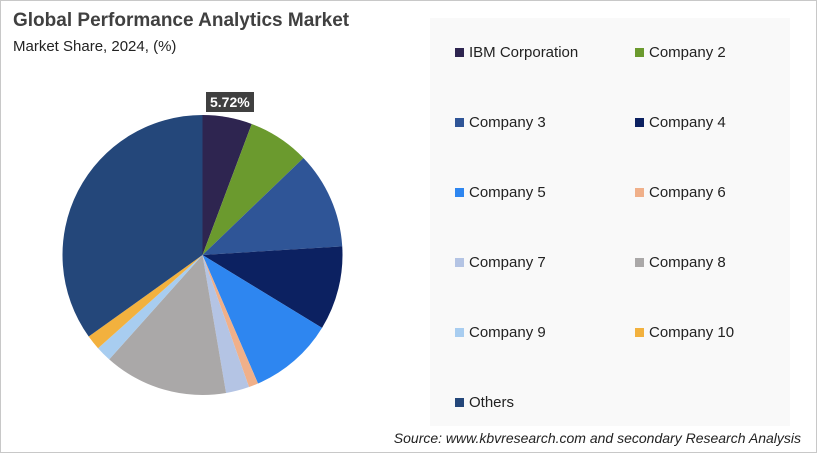 This screenshot has height=453, width=817. What do you see at coordinates (132, 225) in the screenshot?
I see `pie-slice-others` at bounding box center [132, 225].